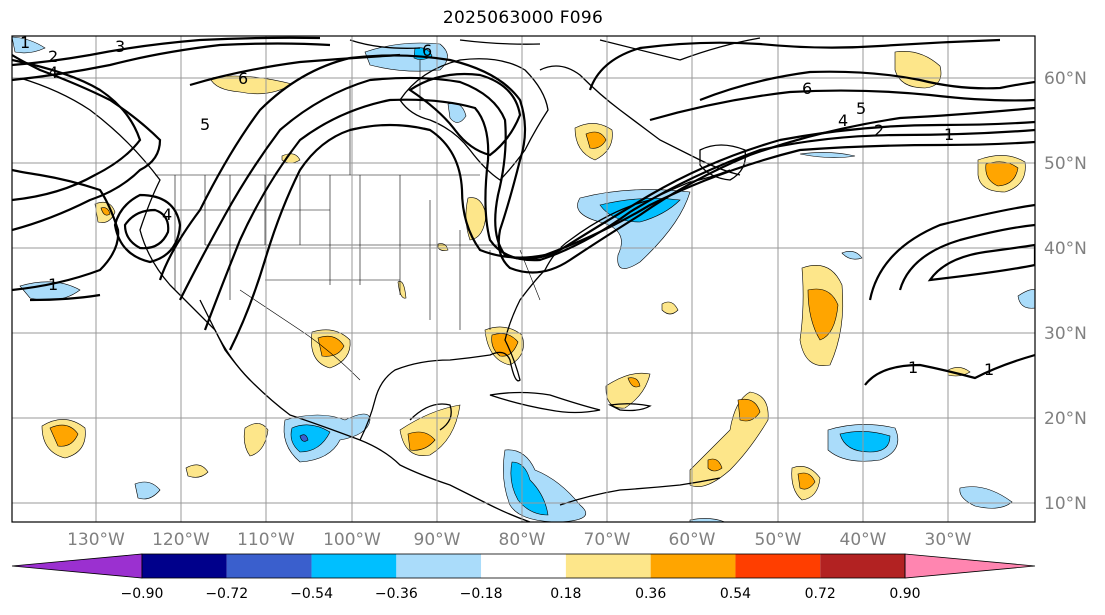  What do you see at coordinates (749, 410) in the screenshot?
I see `positive-anomaly-atlantic-south-core` at bounding box center [749, 410].